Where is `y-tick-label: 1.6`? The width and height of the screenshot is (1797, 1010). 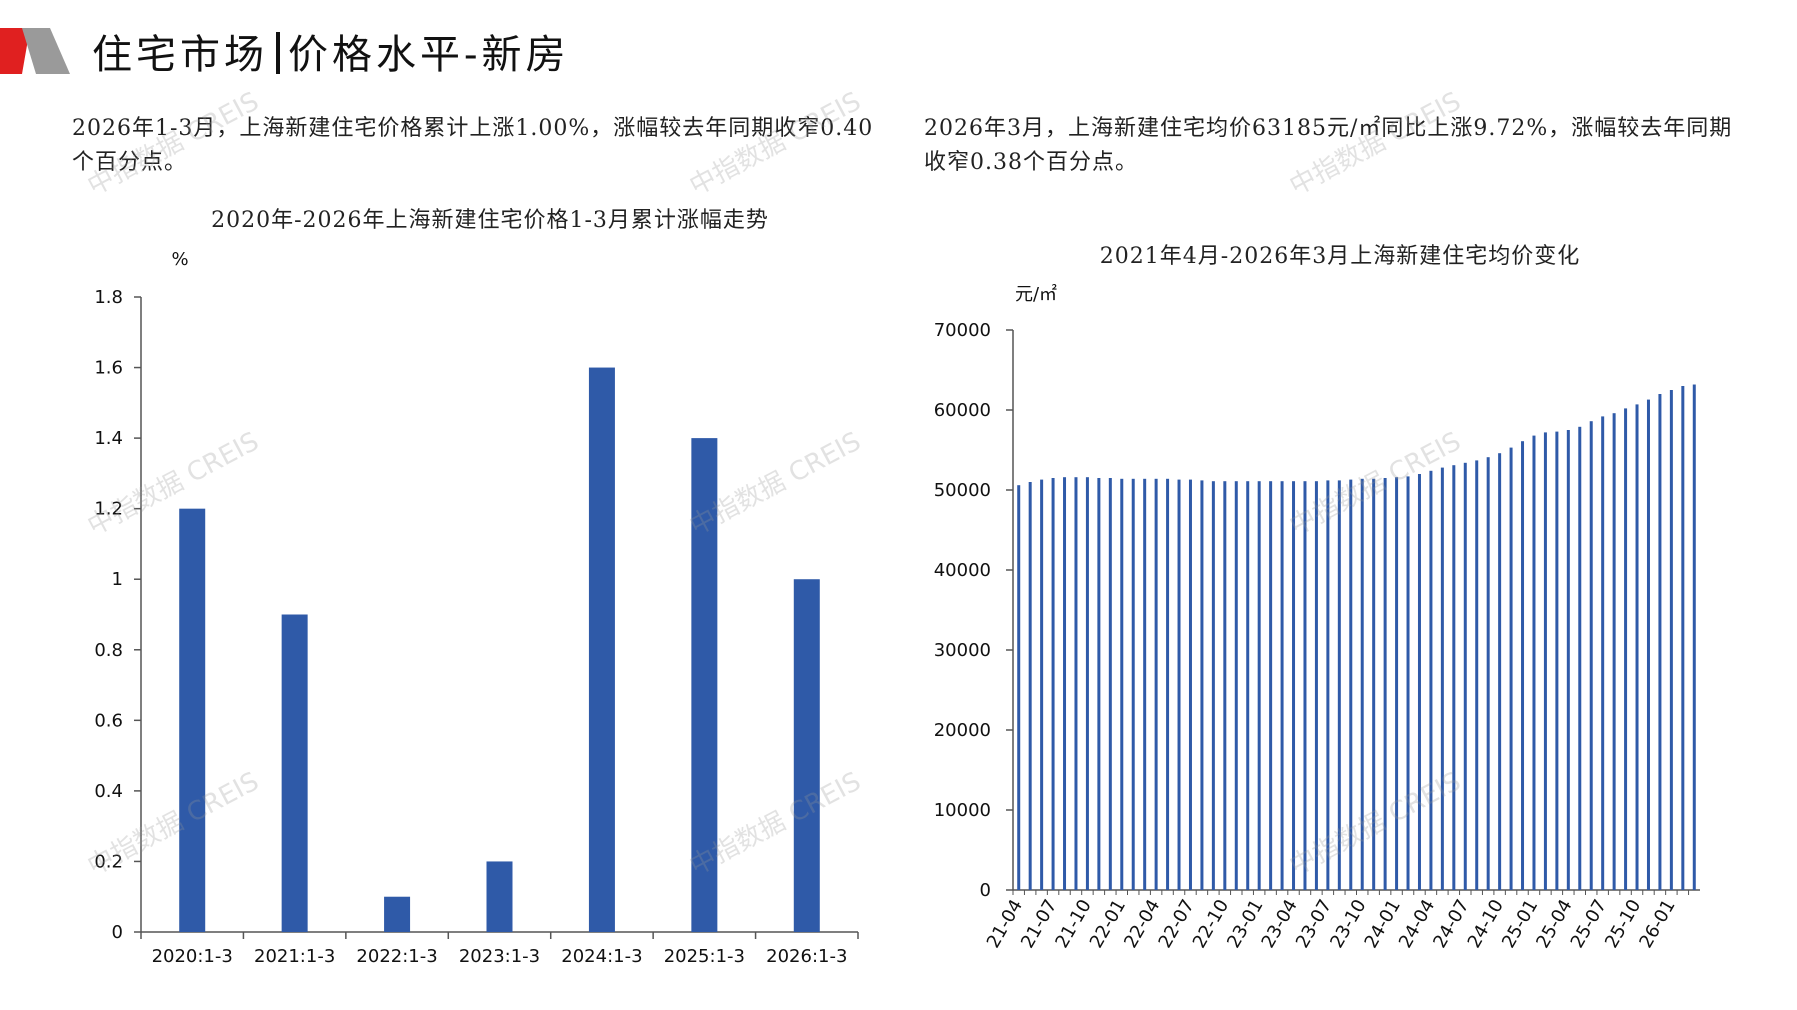 y-tick-label: 1.6 is located at coordinates (108, 368).